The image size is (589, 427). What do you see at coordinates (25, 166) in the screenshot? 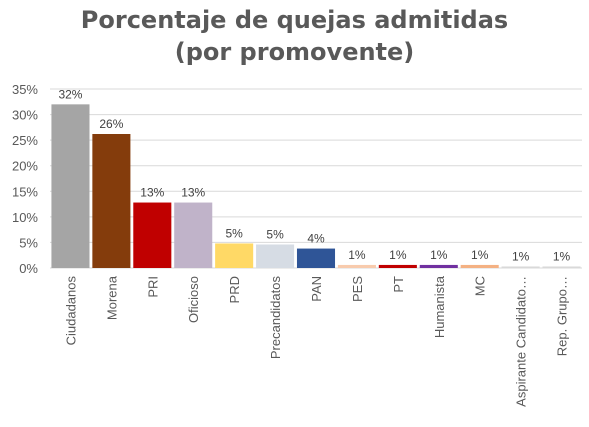
I see `y-tick-label: 20%` at bounding box center [25, 166].